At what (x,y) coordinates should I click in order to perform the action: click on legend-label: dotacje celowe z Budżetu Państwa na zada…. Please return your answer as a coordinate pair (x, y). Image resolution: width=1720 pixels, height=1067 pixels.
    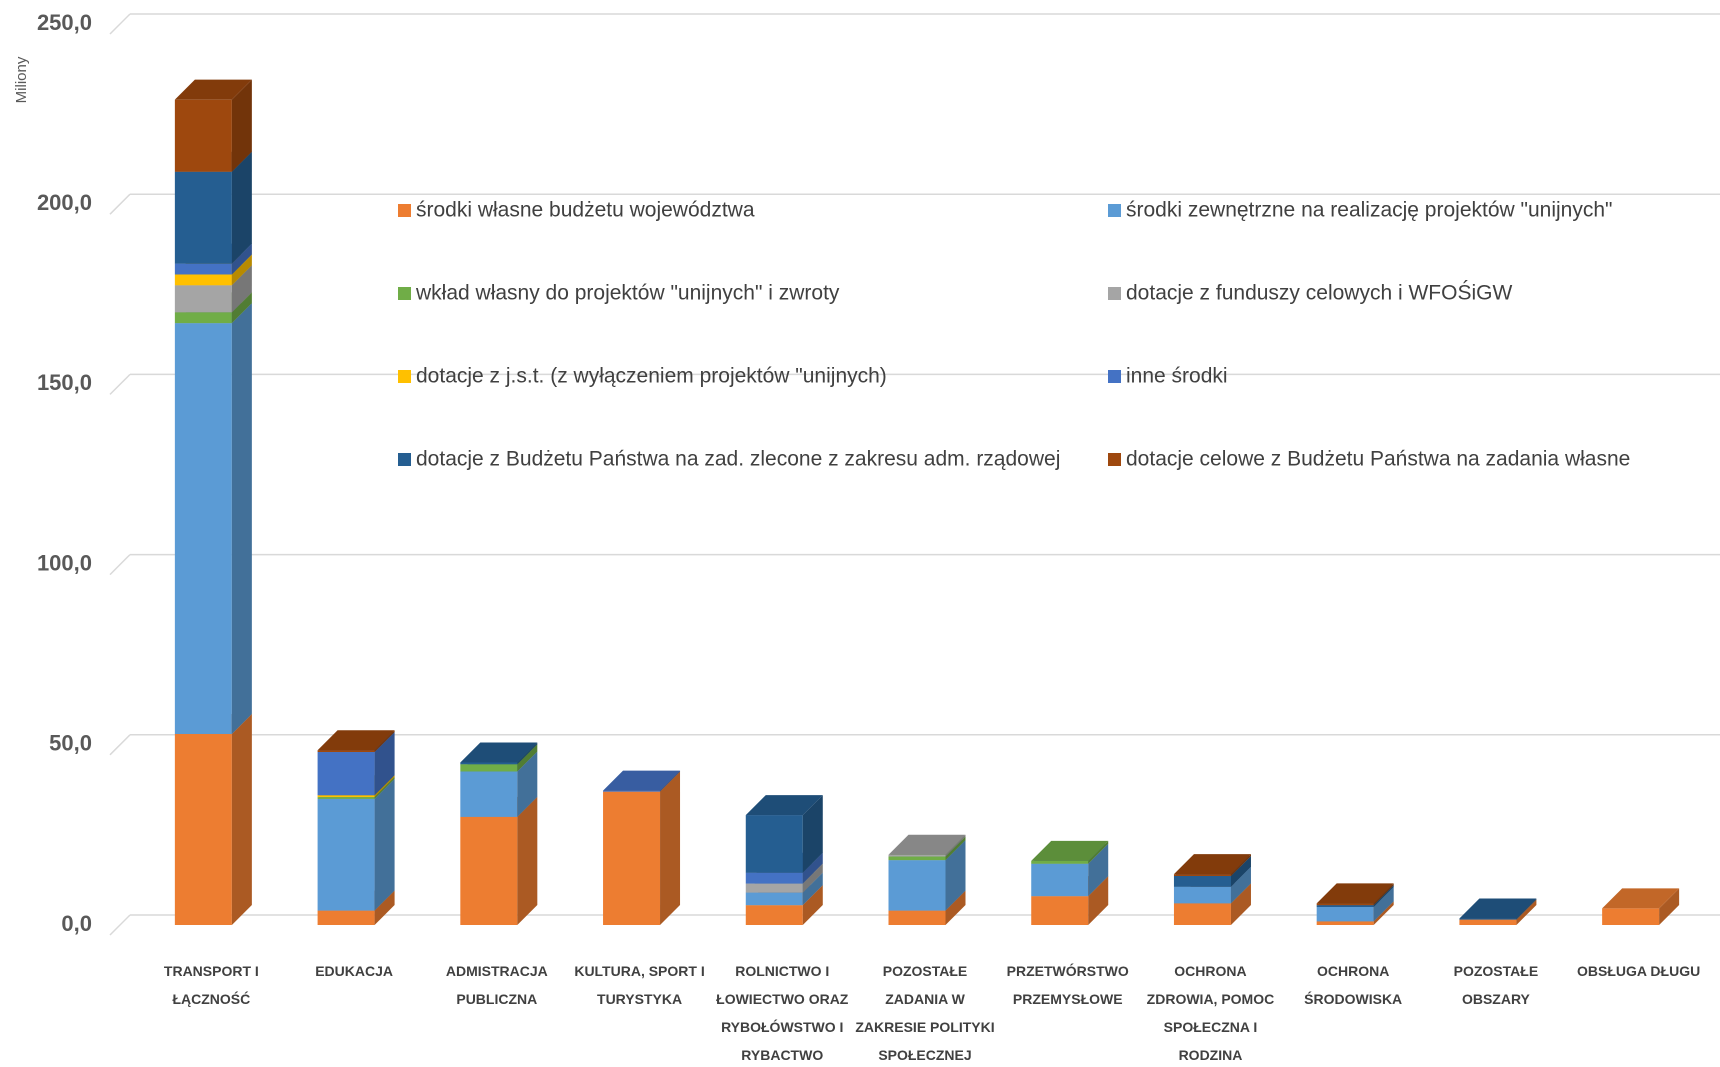
    Looking at the image, I should click on (1378, 459).